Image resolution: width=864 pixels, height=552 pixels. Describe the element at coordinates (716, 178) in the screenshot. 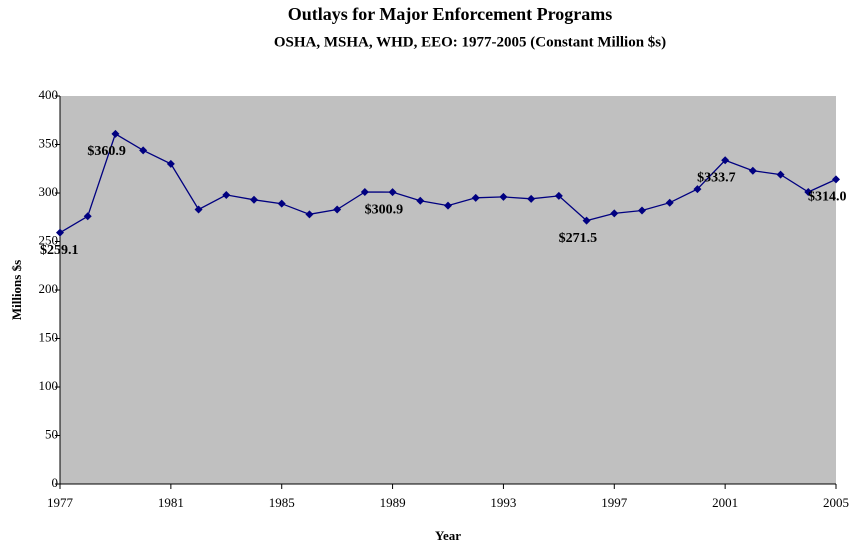

I see `data-label: $333.7` at that location.